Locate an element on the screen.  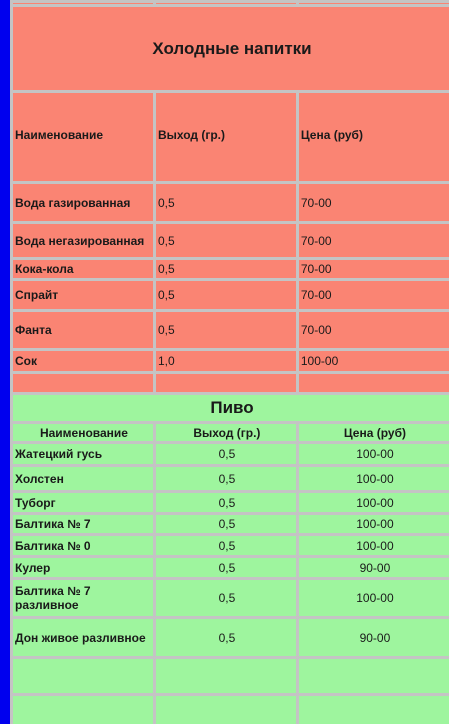
item-name: Вода газированная is located at coordinates (83, 202).